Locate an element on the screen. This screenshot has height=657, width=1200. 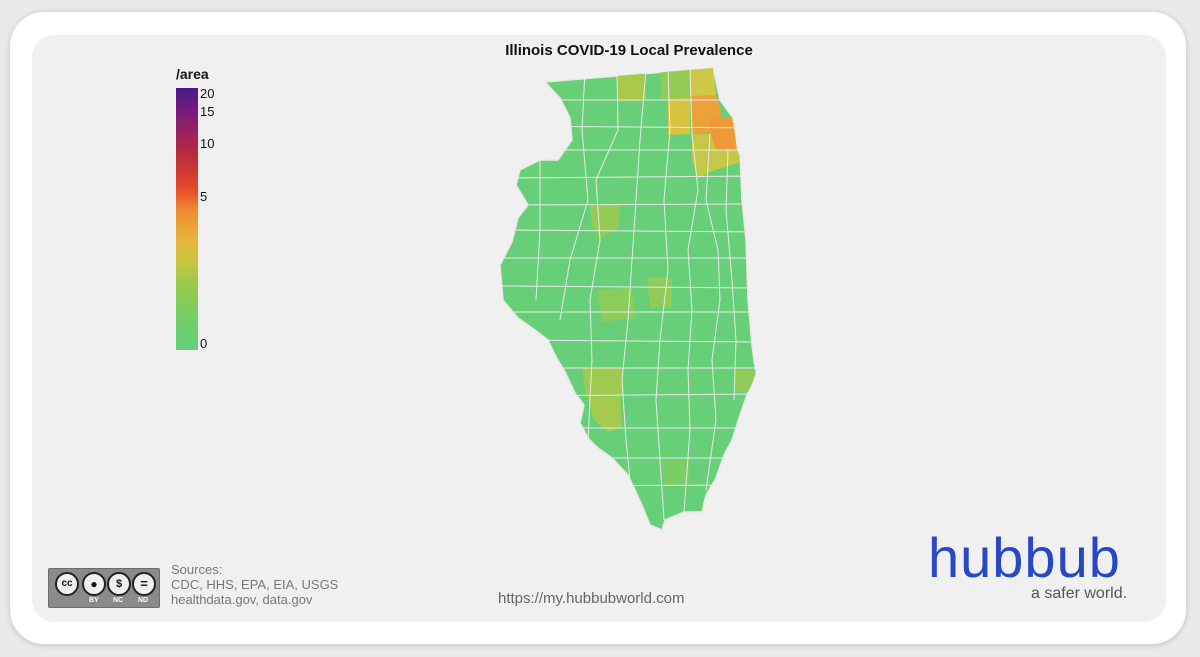
cc-label-by: BY is located at coordinates (94, 600).